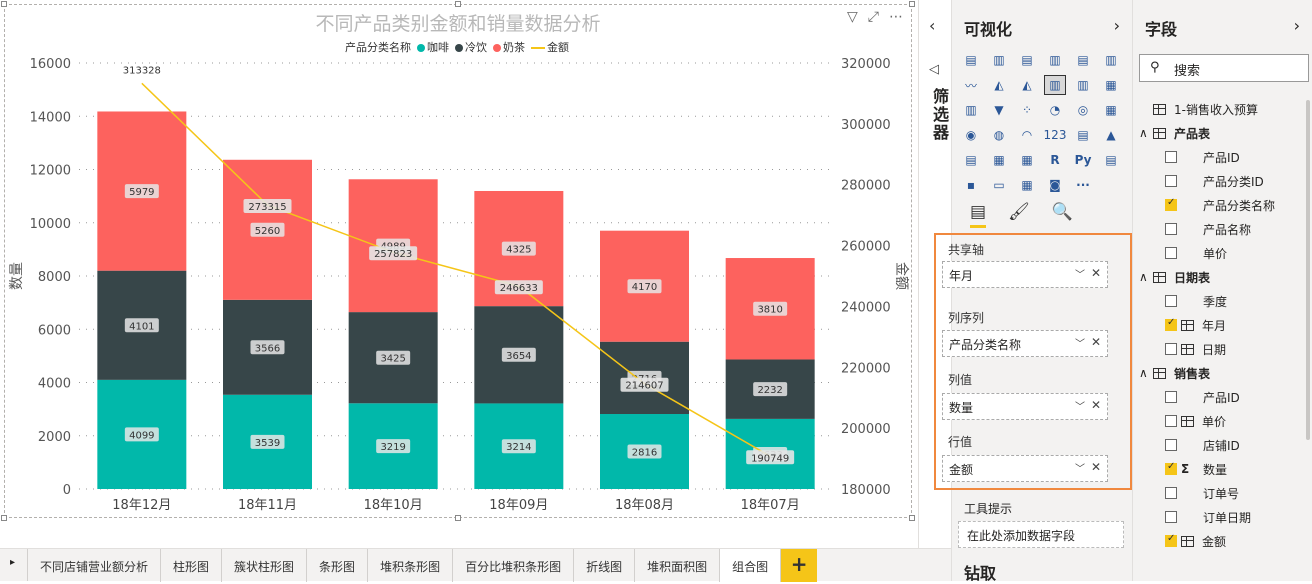  Describe the element at coordinates (1025, 274) in the screenshot. I see `well-shared-axis: 年月 ﹀ ✕` at that location.